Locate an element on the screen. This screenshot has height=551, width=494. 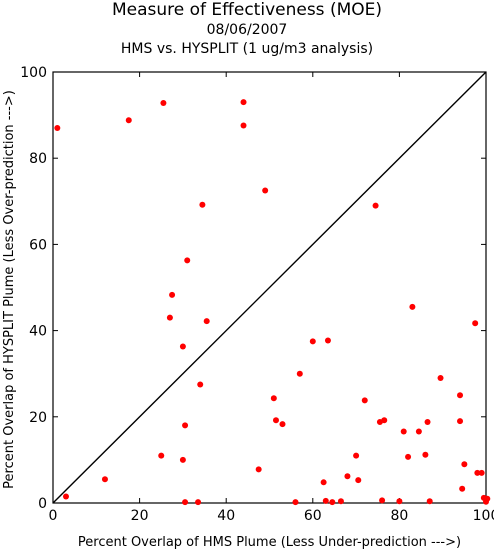
x-tick-label: 60 is located at coordinates (313, 516).